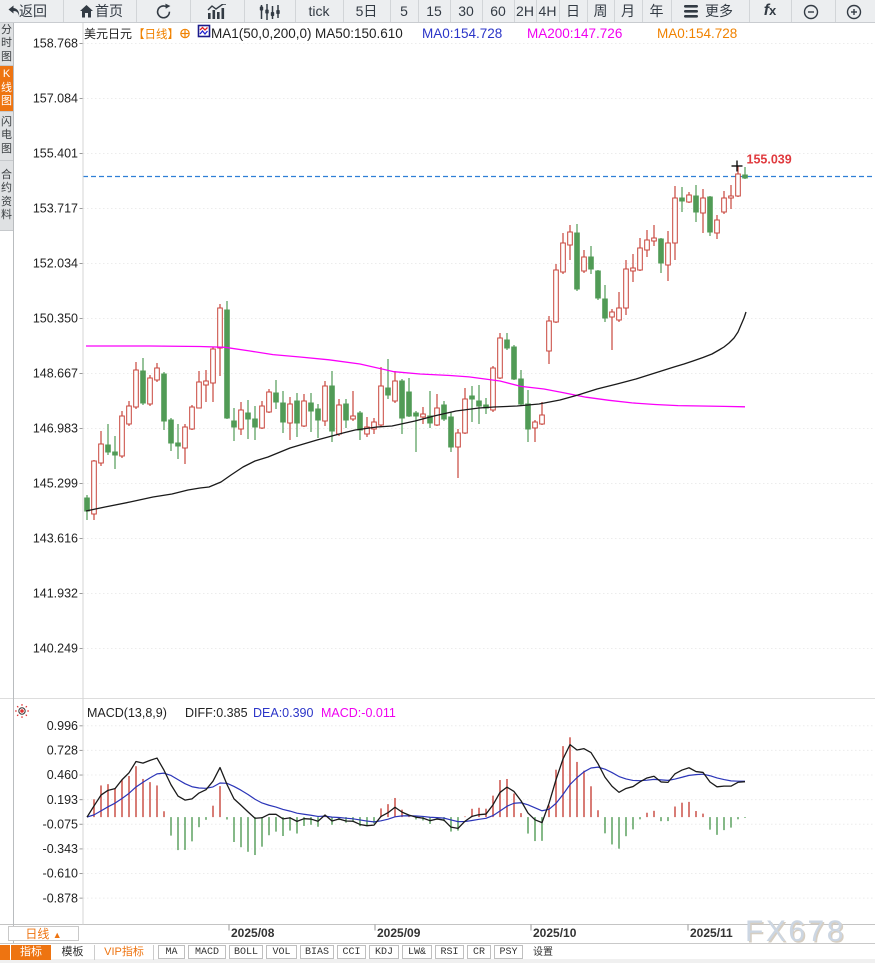 Image resolution: width=875 pixels, height=963 pixels. What do you see at coordinates (283, 713) in the screenshot?
I see `svg-text: DEA:0.390` at bounding box center [283, 713].